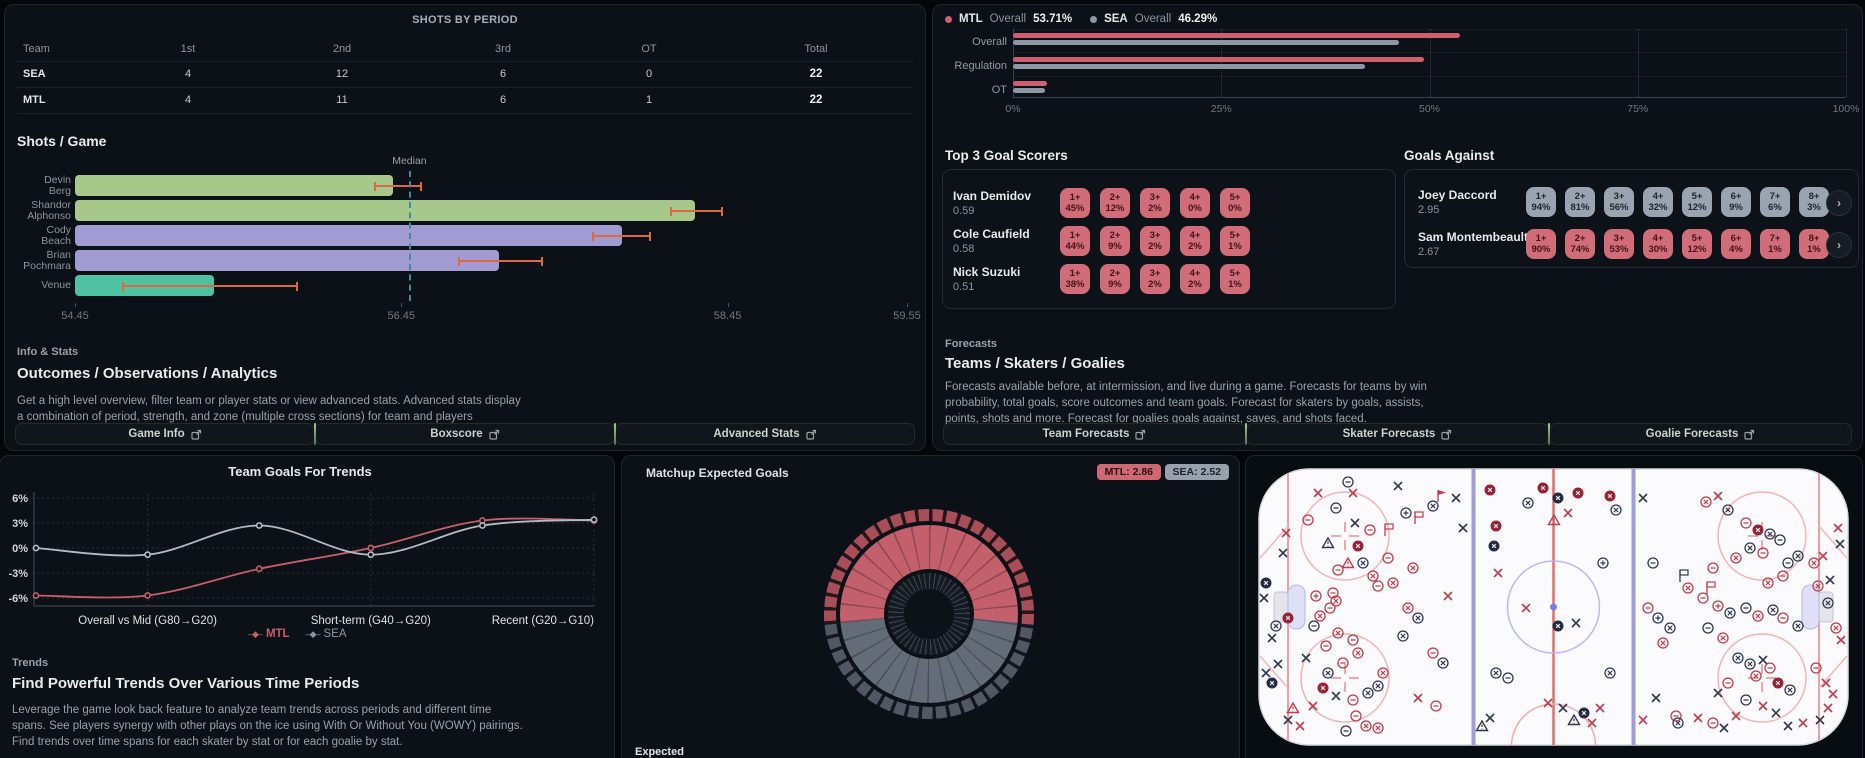 This screenshot has height=758, width=1865. I want to click on goals-against-chip: 8+ 1%, so click(1814, 244).